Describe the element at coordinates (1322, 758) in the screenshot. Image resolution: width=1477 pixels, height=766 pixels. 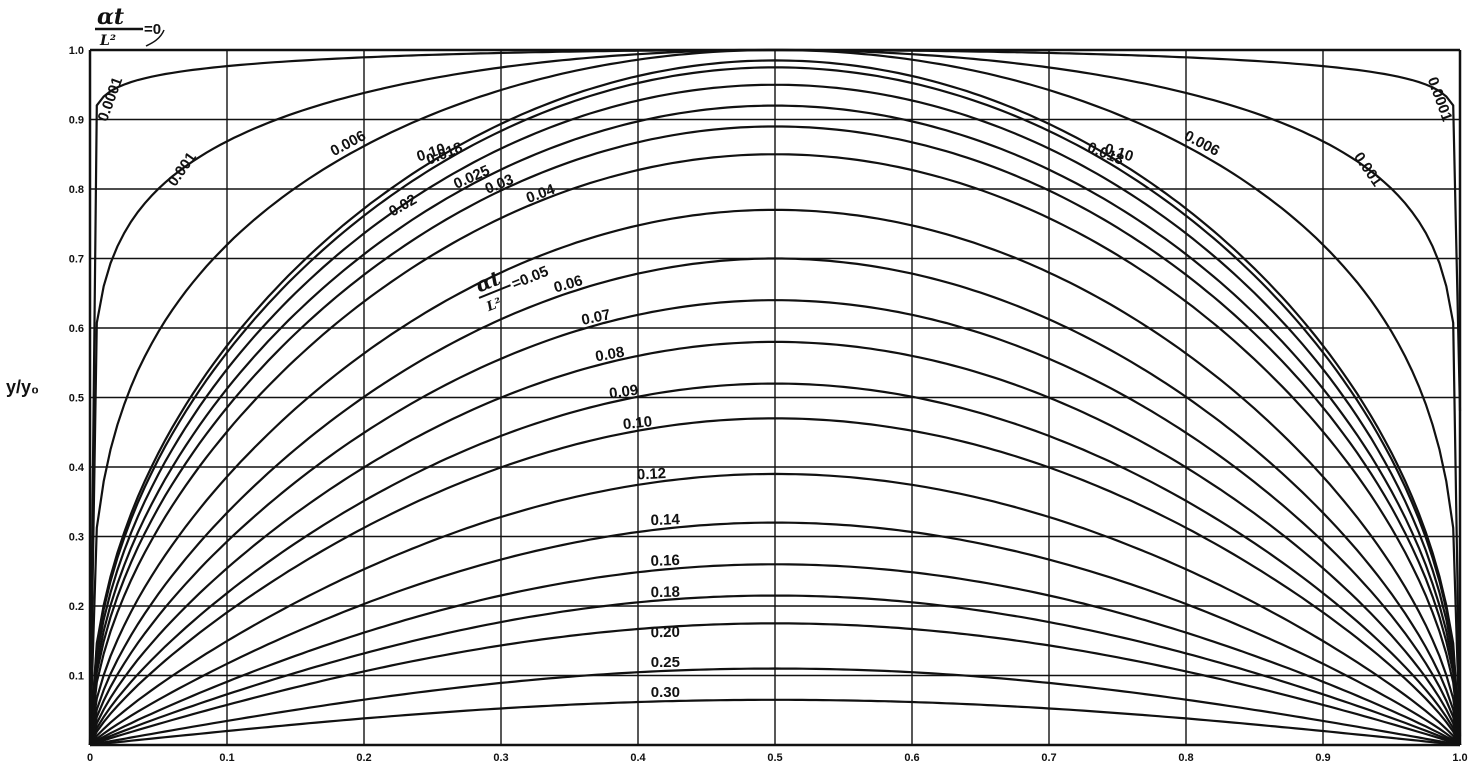
I see `x-tick-label: 0.9` at that location.